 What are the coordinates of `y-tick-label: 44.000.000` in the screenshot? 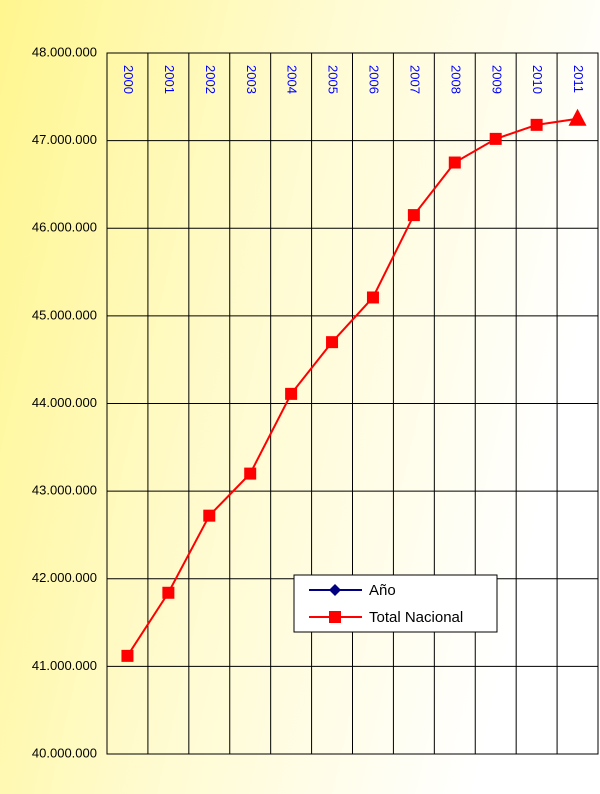 It's located at (64, 402).